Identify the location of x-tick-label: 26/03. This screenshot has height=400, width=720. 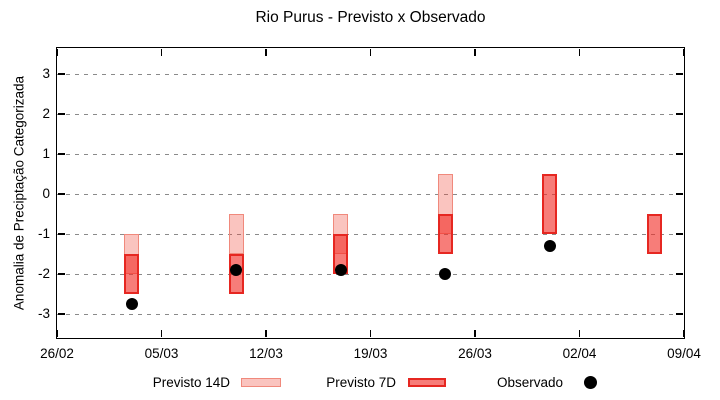
(475, 353).